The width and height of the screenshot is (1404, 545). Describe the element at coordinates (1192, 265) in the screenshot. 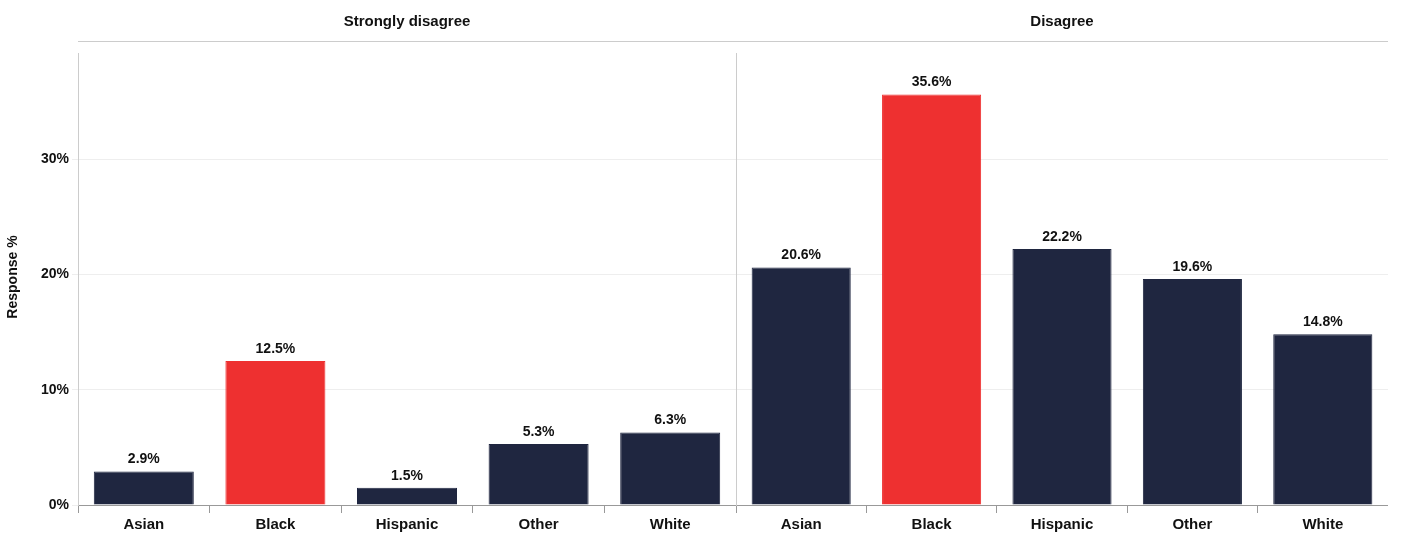

I see `data-label: 19.6%` at that location.